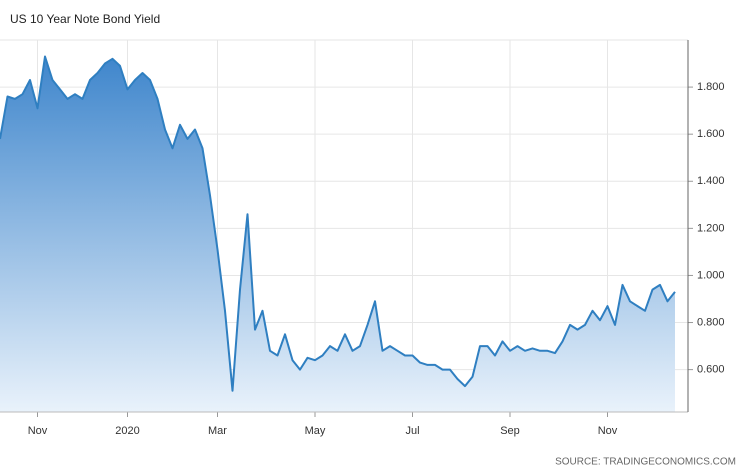 This screenshot has width=746, height=468. Describe the element at coordinates (127, 431) in the screenshot. I see `x-tick-label: 2020` at that location.